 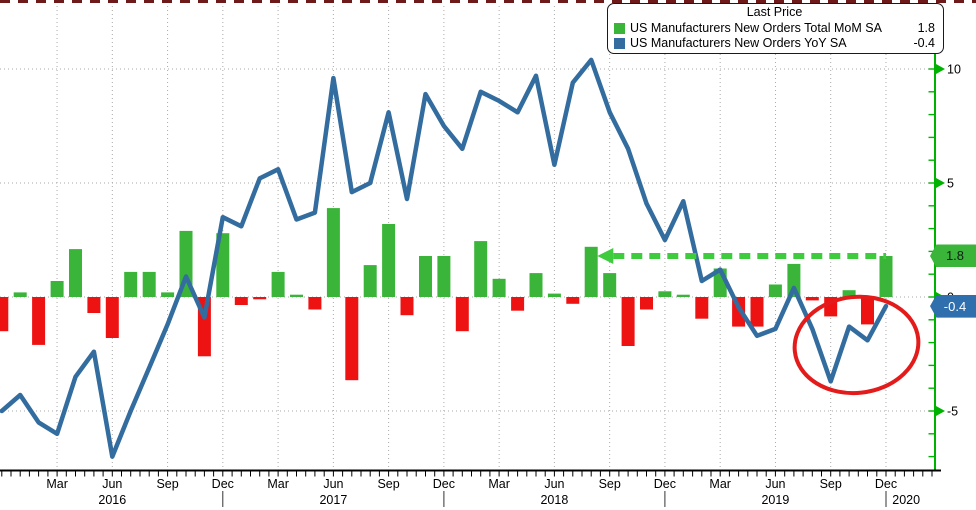 What do you see at coordinates (906, 500) in the screenshot?
I see `x-year-label: 2020` at bounding box center [906, 500].